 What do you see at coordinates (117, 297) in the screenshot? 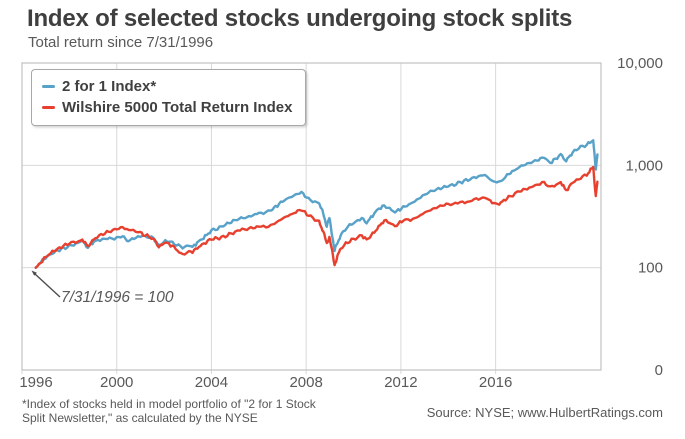
I see `annotation-base-value: 7/31/1996 = 100` at bounding box center [117, 297].